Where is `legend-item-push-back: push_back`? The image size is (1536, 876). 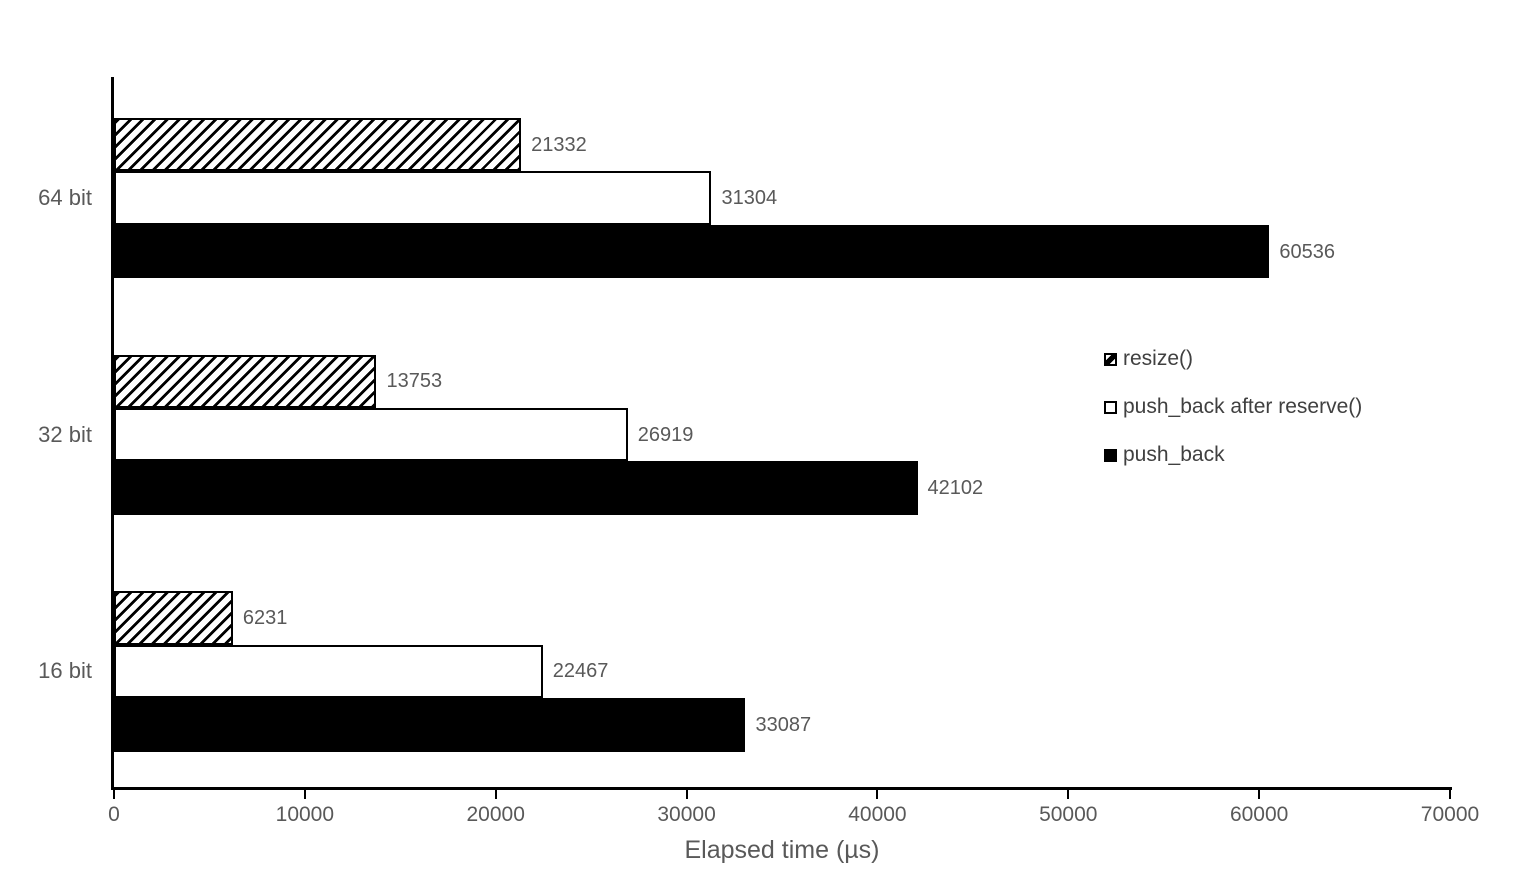
legend-item-push-back: push_back is located at coordinates (1233, 455).